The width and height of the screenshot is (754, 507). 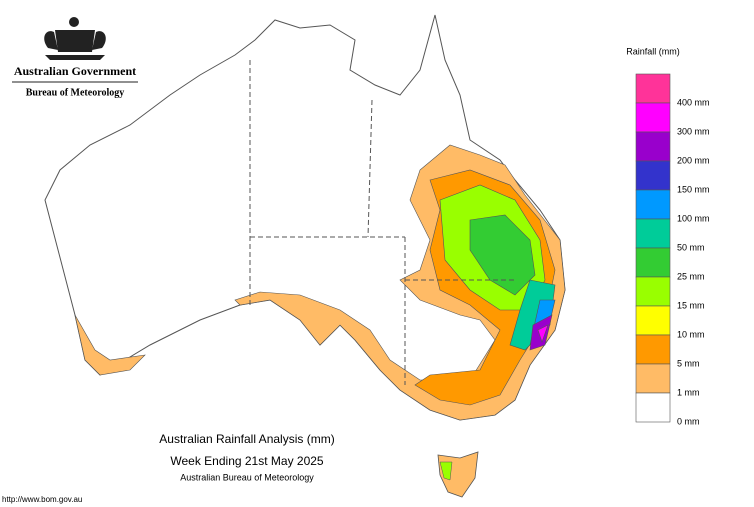 I want to click on caption-source: Australian Bureau of Meteorology, so click(x=247, y=477).